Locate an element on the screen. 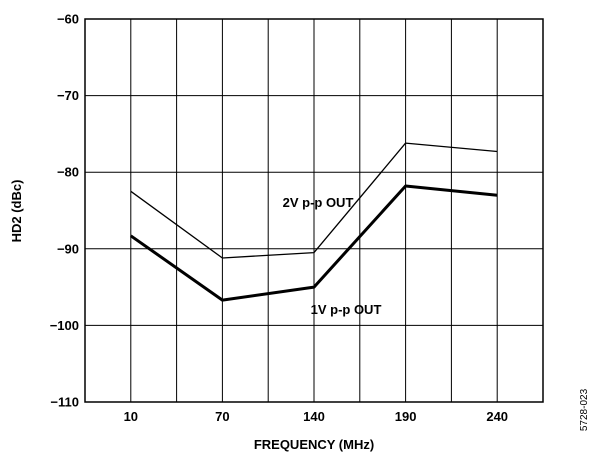  x-axis-tick-labels: 10 70 140 190 240 is located at coordinates (316, 416).